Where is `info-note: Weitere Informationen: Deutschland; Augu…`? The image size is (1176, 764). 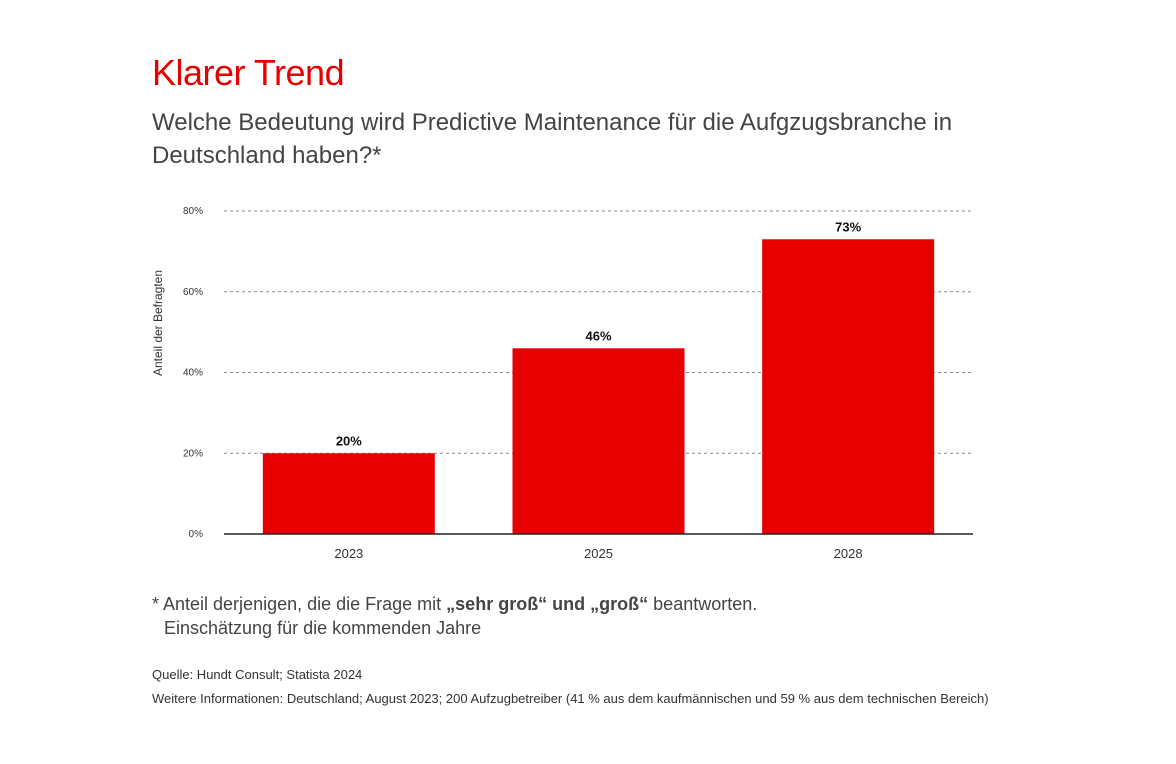 info-note: Weitere Informationen: Deutschland; Augu… is located at coordinates (570, 698).